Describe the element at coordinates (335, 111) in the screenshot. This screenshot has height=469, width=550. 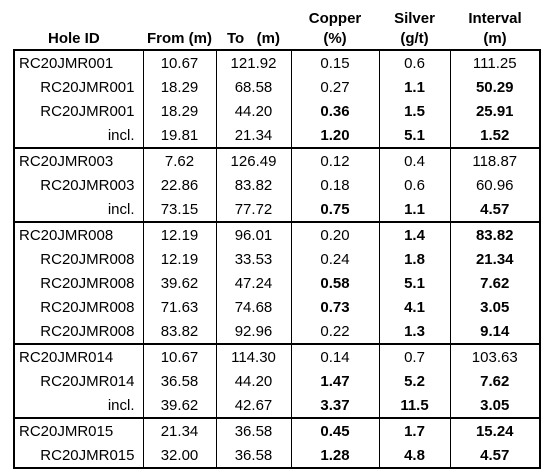
I see `cell-copper: 0.36` at that location.